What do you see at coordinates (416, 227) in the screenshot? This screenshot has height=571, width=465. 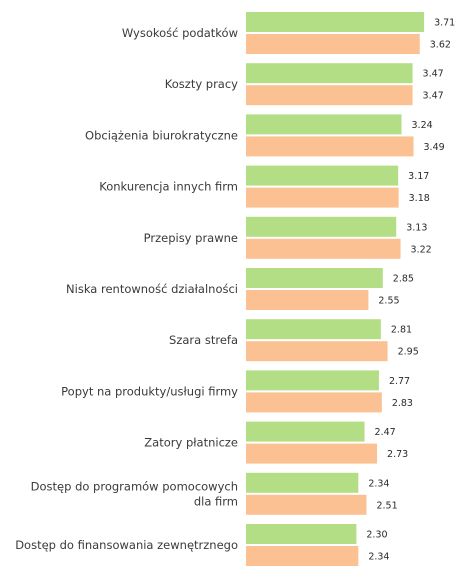 I see `data-label: 3.13` at bounding box center [416, 227].